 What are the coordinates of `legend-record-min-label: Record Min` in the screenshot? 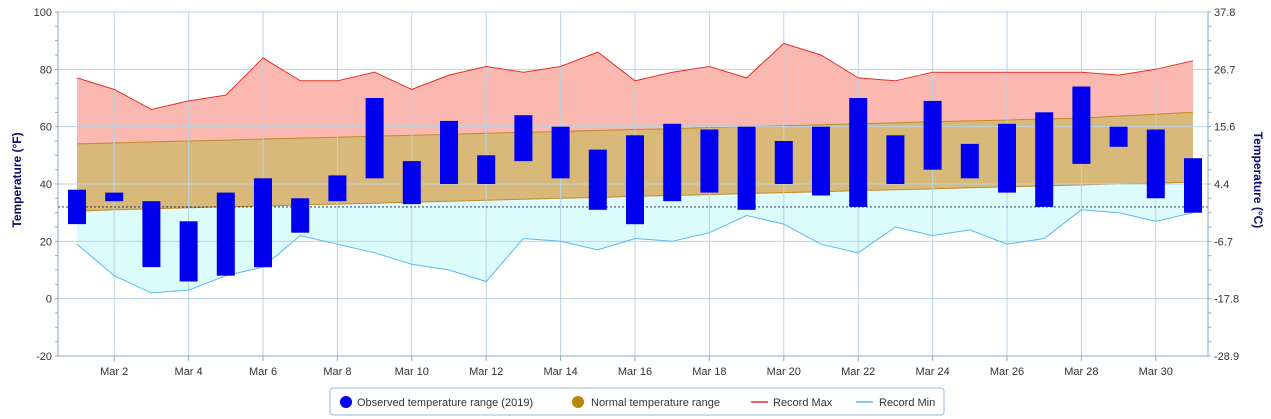 It's located at (907, 403).